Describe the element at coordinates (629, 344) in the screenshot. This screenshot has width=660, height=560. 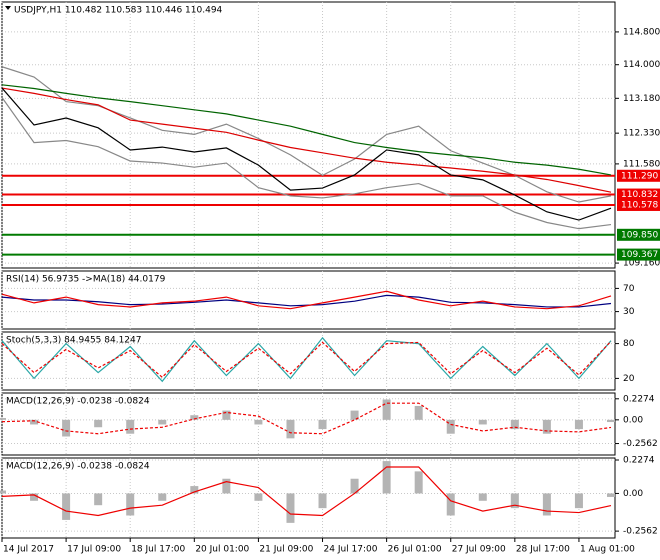
I see `y-tick-label: 80` at that location.